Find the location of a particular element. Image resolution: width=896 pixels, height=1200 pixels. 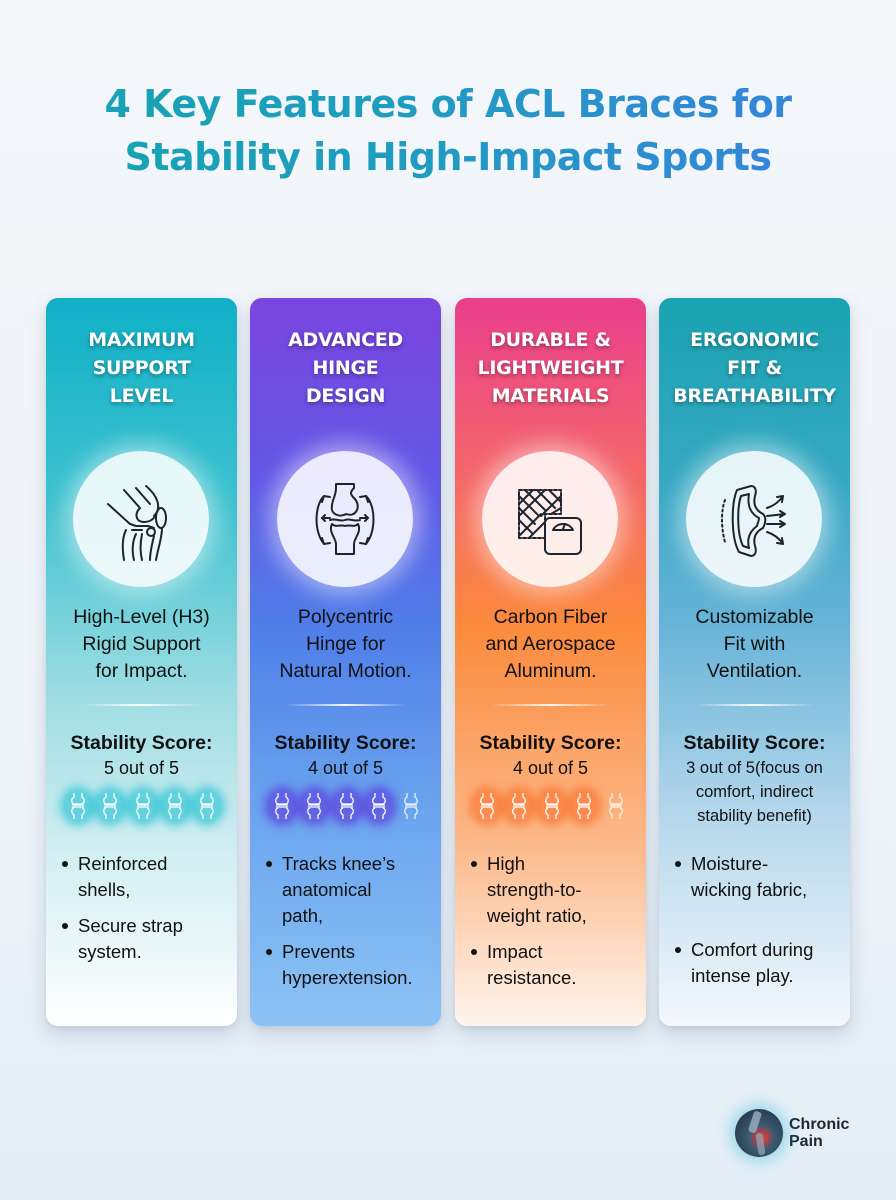

bullet-item: Comfort during intense play. is located at coordinates (760, 963).